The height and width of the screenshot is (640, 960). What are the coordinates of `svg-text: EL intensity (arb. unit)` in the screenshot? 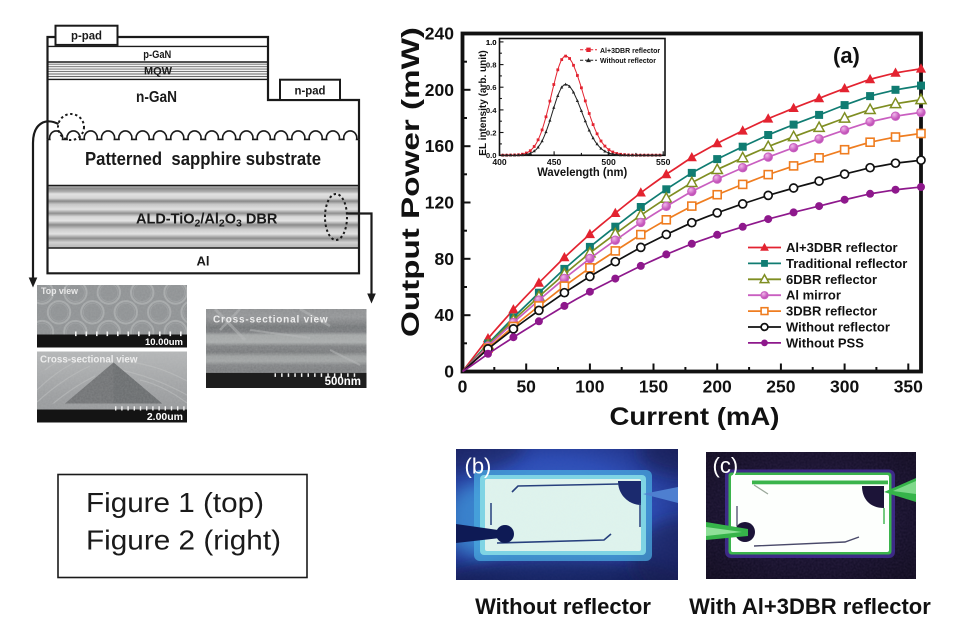 It's located at (483, 102).